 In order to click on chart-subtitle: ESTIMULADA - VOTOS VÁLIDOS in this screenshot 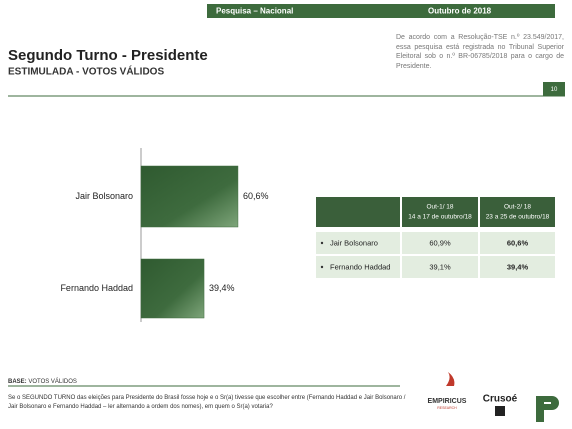, I will do `click(86, 71)`.